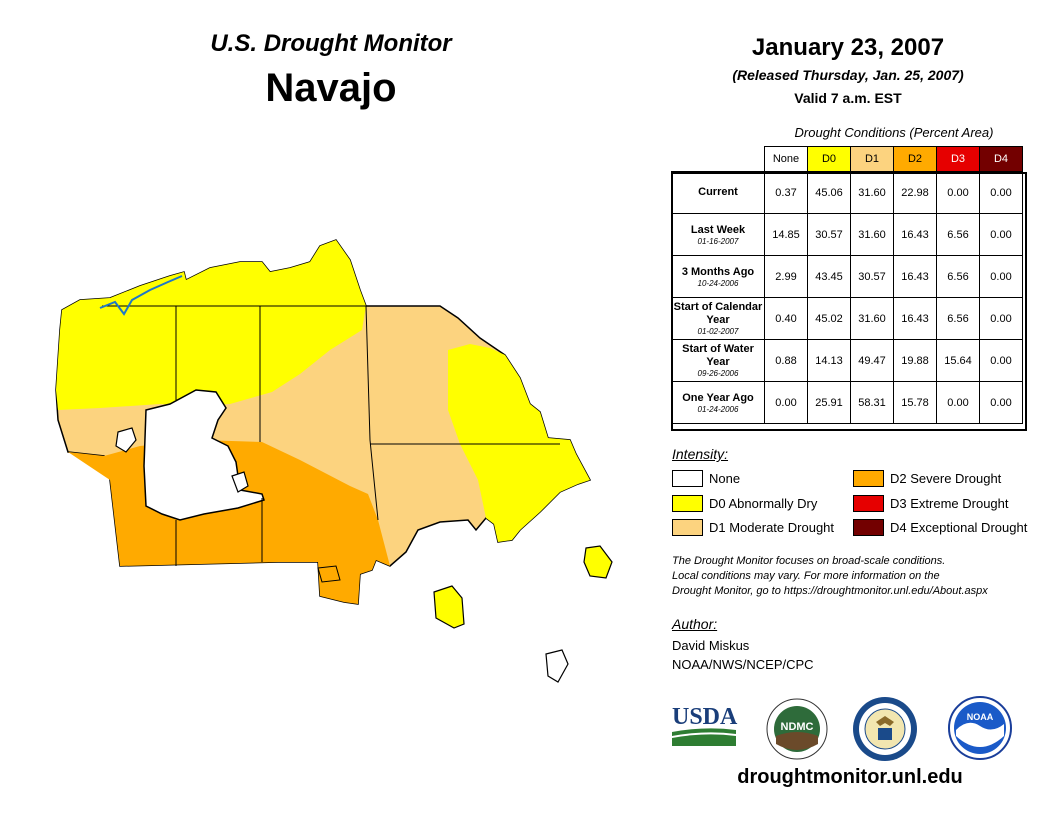 The width and height of the screenshot is (1056, 816). What do you see at coordinates (958, 360) in the screenshot?
I see `table-cell: 15.64` at bounding box center [958, 360].